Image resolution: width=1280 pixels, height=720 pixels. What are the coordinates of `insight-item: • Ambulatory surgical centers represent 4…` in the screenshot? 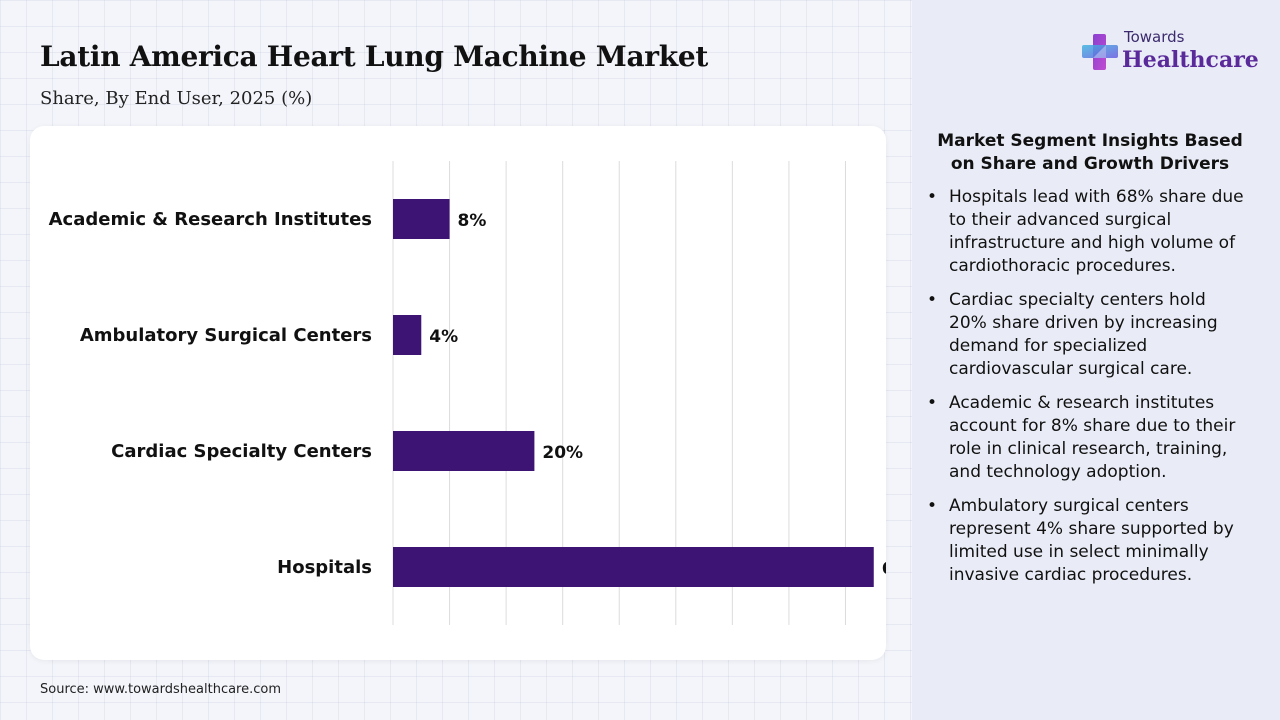 It's located at (1090, 541).